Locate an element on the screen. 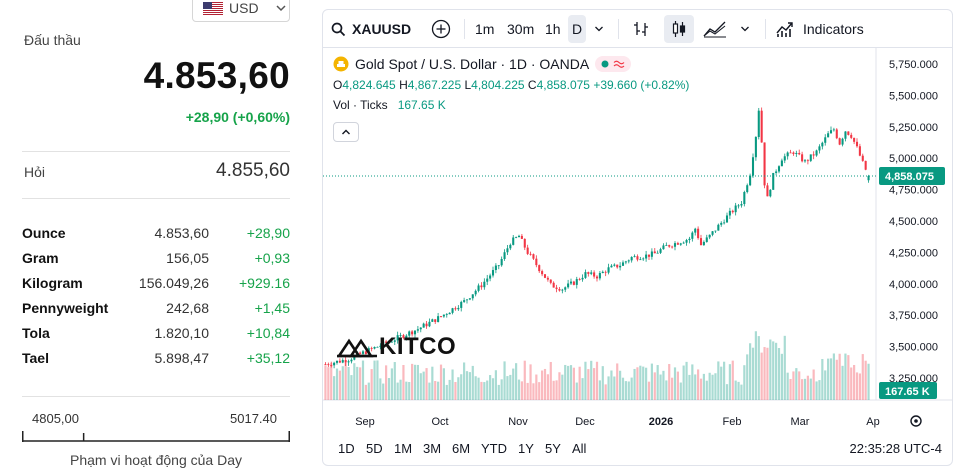 This screenshot has width=958, height=474. timeframe-30m: 30m is located at coordinates (521, 29).